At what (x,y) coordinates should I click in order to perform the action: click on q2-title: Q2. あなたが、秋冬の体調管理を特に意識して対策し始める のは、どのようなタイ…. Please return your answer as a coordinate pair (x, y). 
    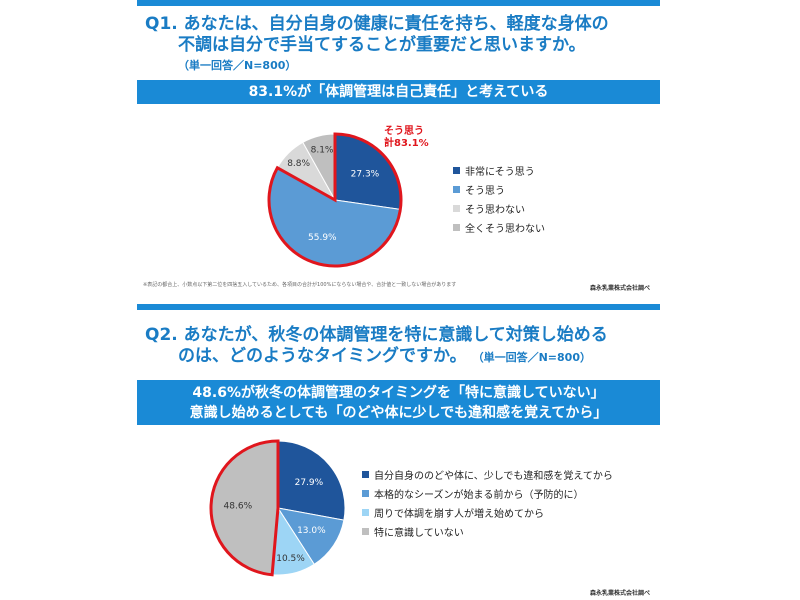
    Looking at the image, I should click on (405, 346).